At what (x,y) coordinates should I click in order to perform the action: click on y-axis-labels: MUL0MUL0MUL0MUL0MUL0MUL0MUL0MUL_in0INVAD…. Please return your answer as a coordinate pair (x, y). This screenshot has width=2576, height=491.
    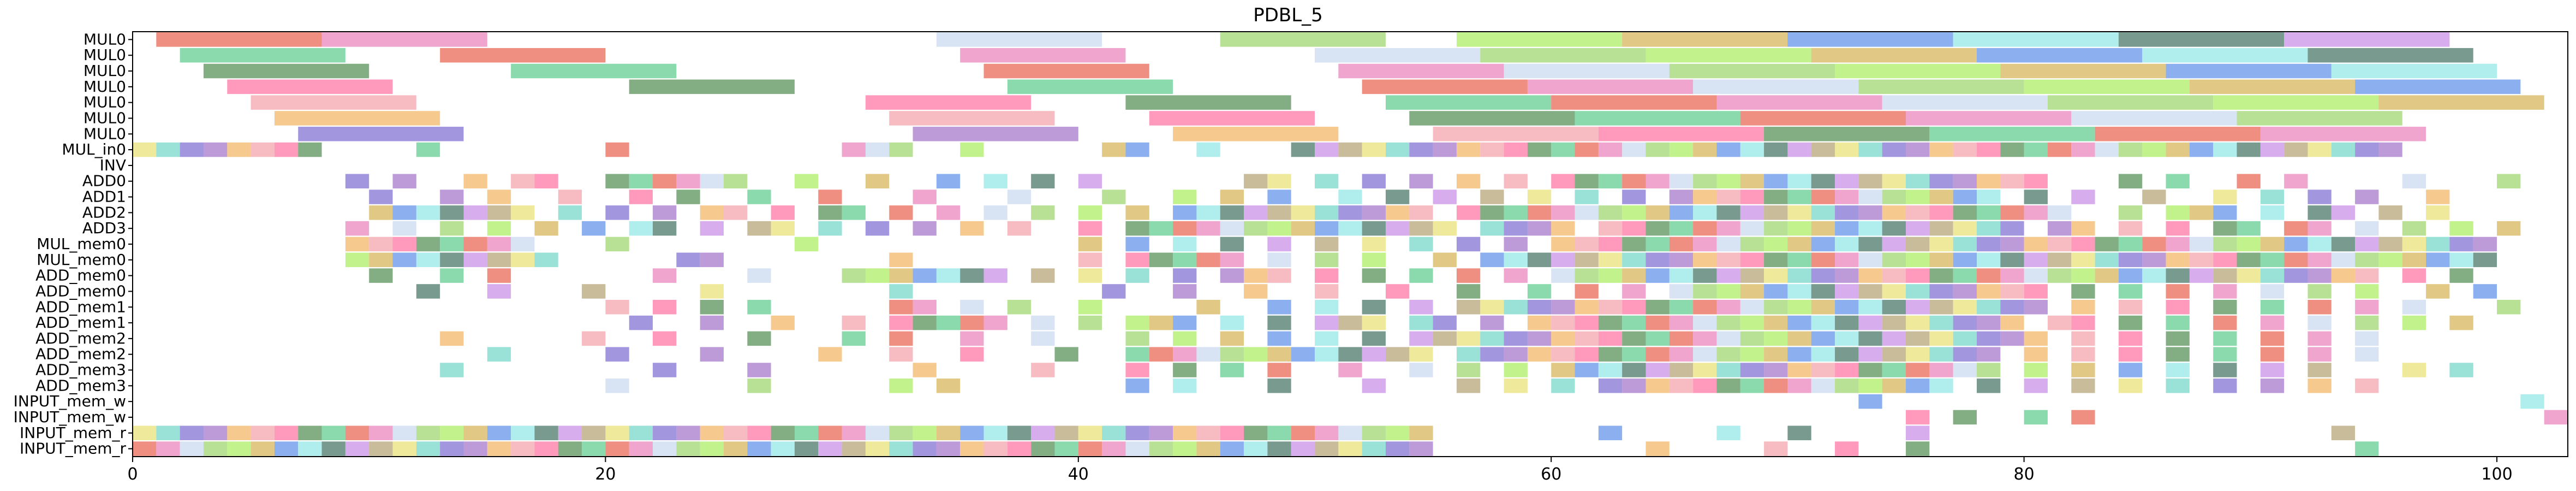
    Looking at the image, I should click on (73, 244).